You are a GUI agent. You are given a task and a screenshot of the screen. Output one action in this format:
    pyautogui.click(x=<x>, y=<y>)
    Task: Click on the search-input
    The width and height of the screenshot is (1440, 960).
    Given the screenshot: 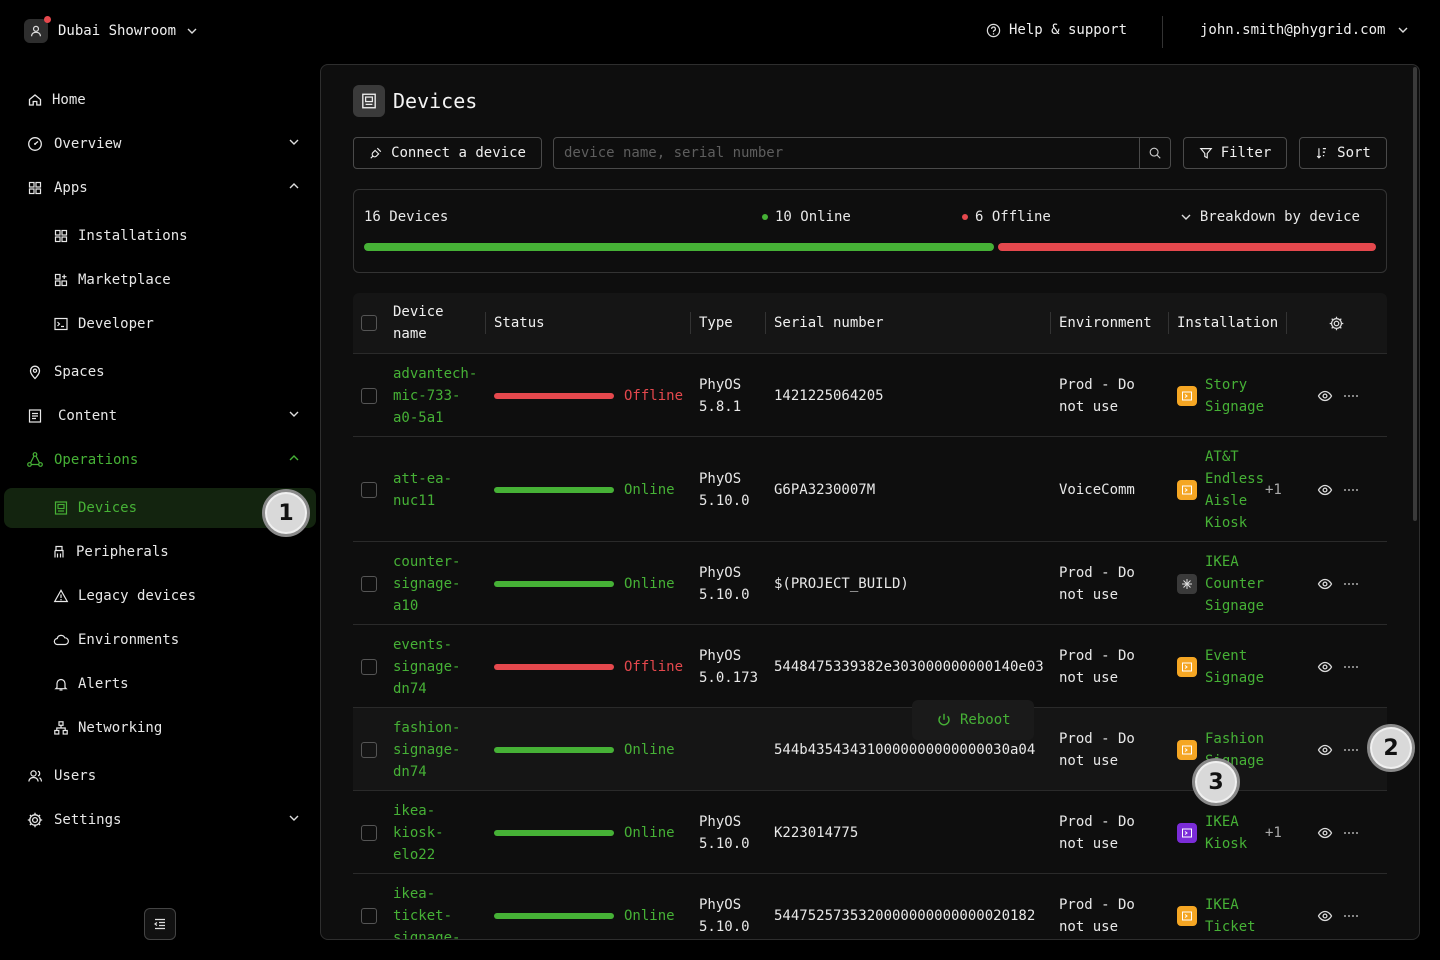 What is the action you would take?
    pyautogui.click(x=846, y=153)
    